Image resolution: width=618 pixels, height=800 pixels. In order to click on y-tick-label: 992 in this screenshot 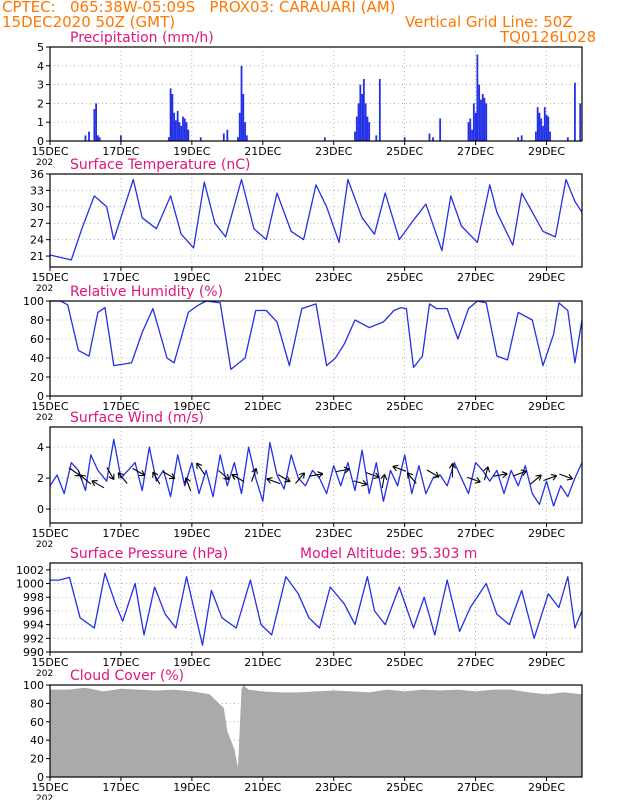, I will do `click(33, 638)`.